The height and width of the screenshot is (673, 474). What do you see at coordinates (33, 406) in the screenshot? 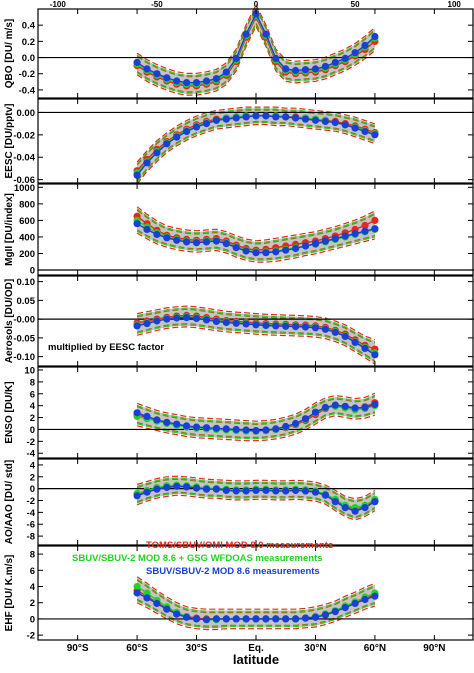
I see `y-tick-label: 4` at bounding box center [33, 406].